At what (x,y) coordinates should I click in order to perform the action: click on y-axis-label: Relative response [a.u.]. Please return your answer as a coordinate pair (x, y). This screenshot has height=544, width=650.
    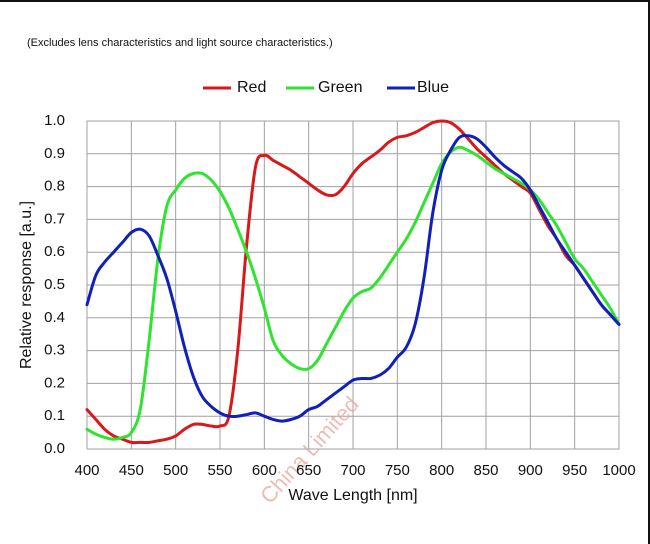
    Looking at the image, I should click on (26, 285).